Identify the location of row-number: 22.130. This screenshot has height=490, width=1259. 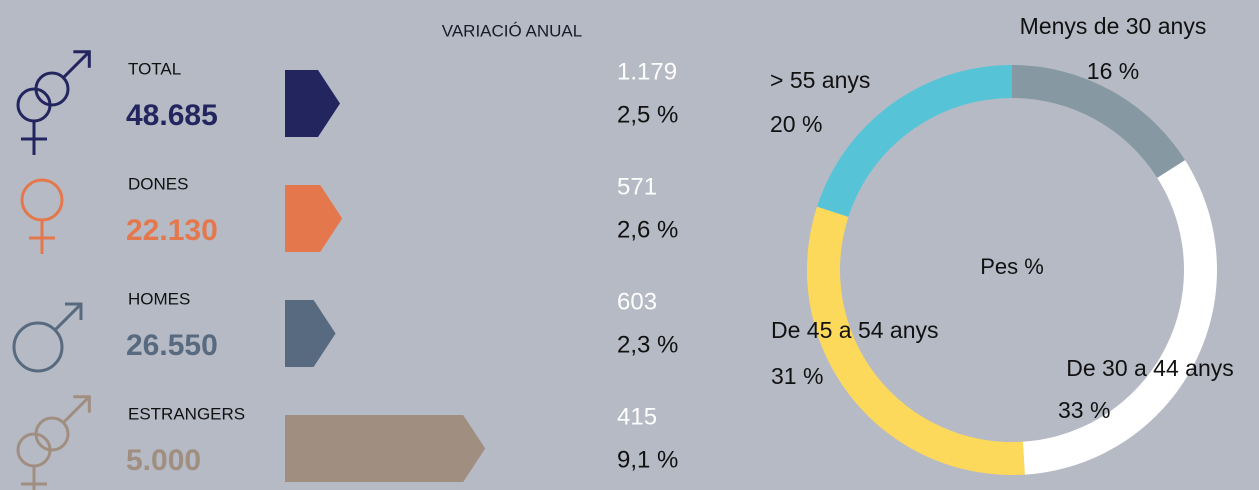
(172, 230).